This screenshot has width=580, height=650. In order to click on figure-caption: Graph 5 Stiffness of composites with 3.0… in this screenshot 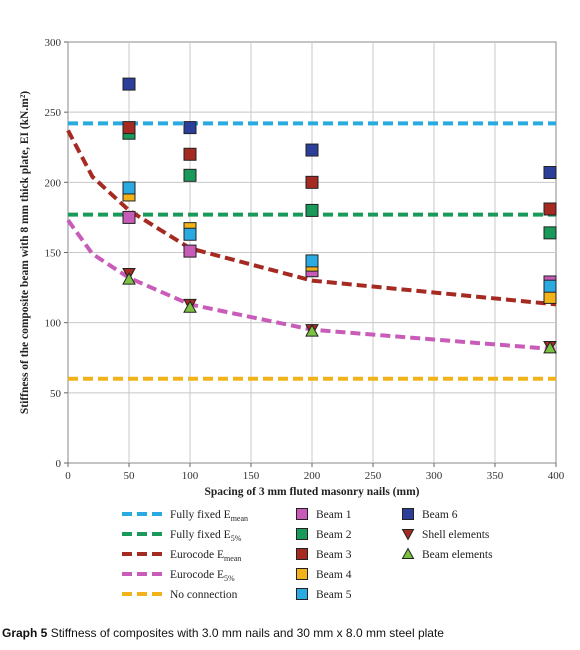, I will do `click(223, 633)`.